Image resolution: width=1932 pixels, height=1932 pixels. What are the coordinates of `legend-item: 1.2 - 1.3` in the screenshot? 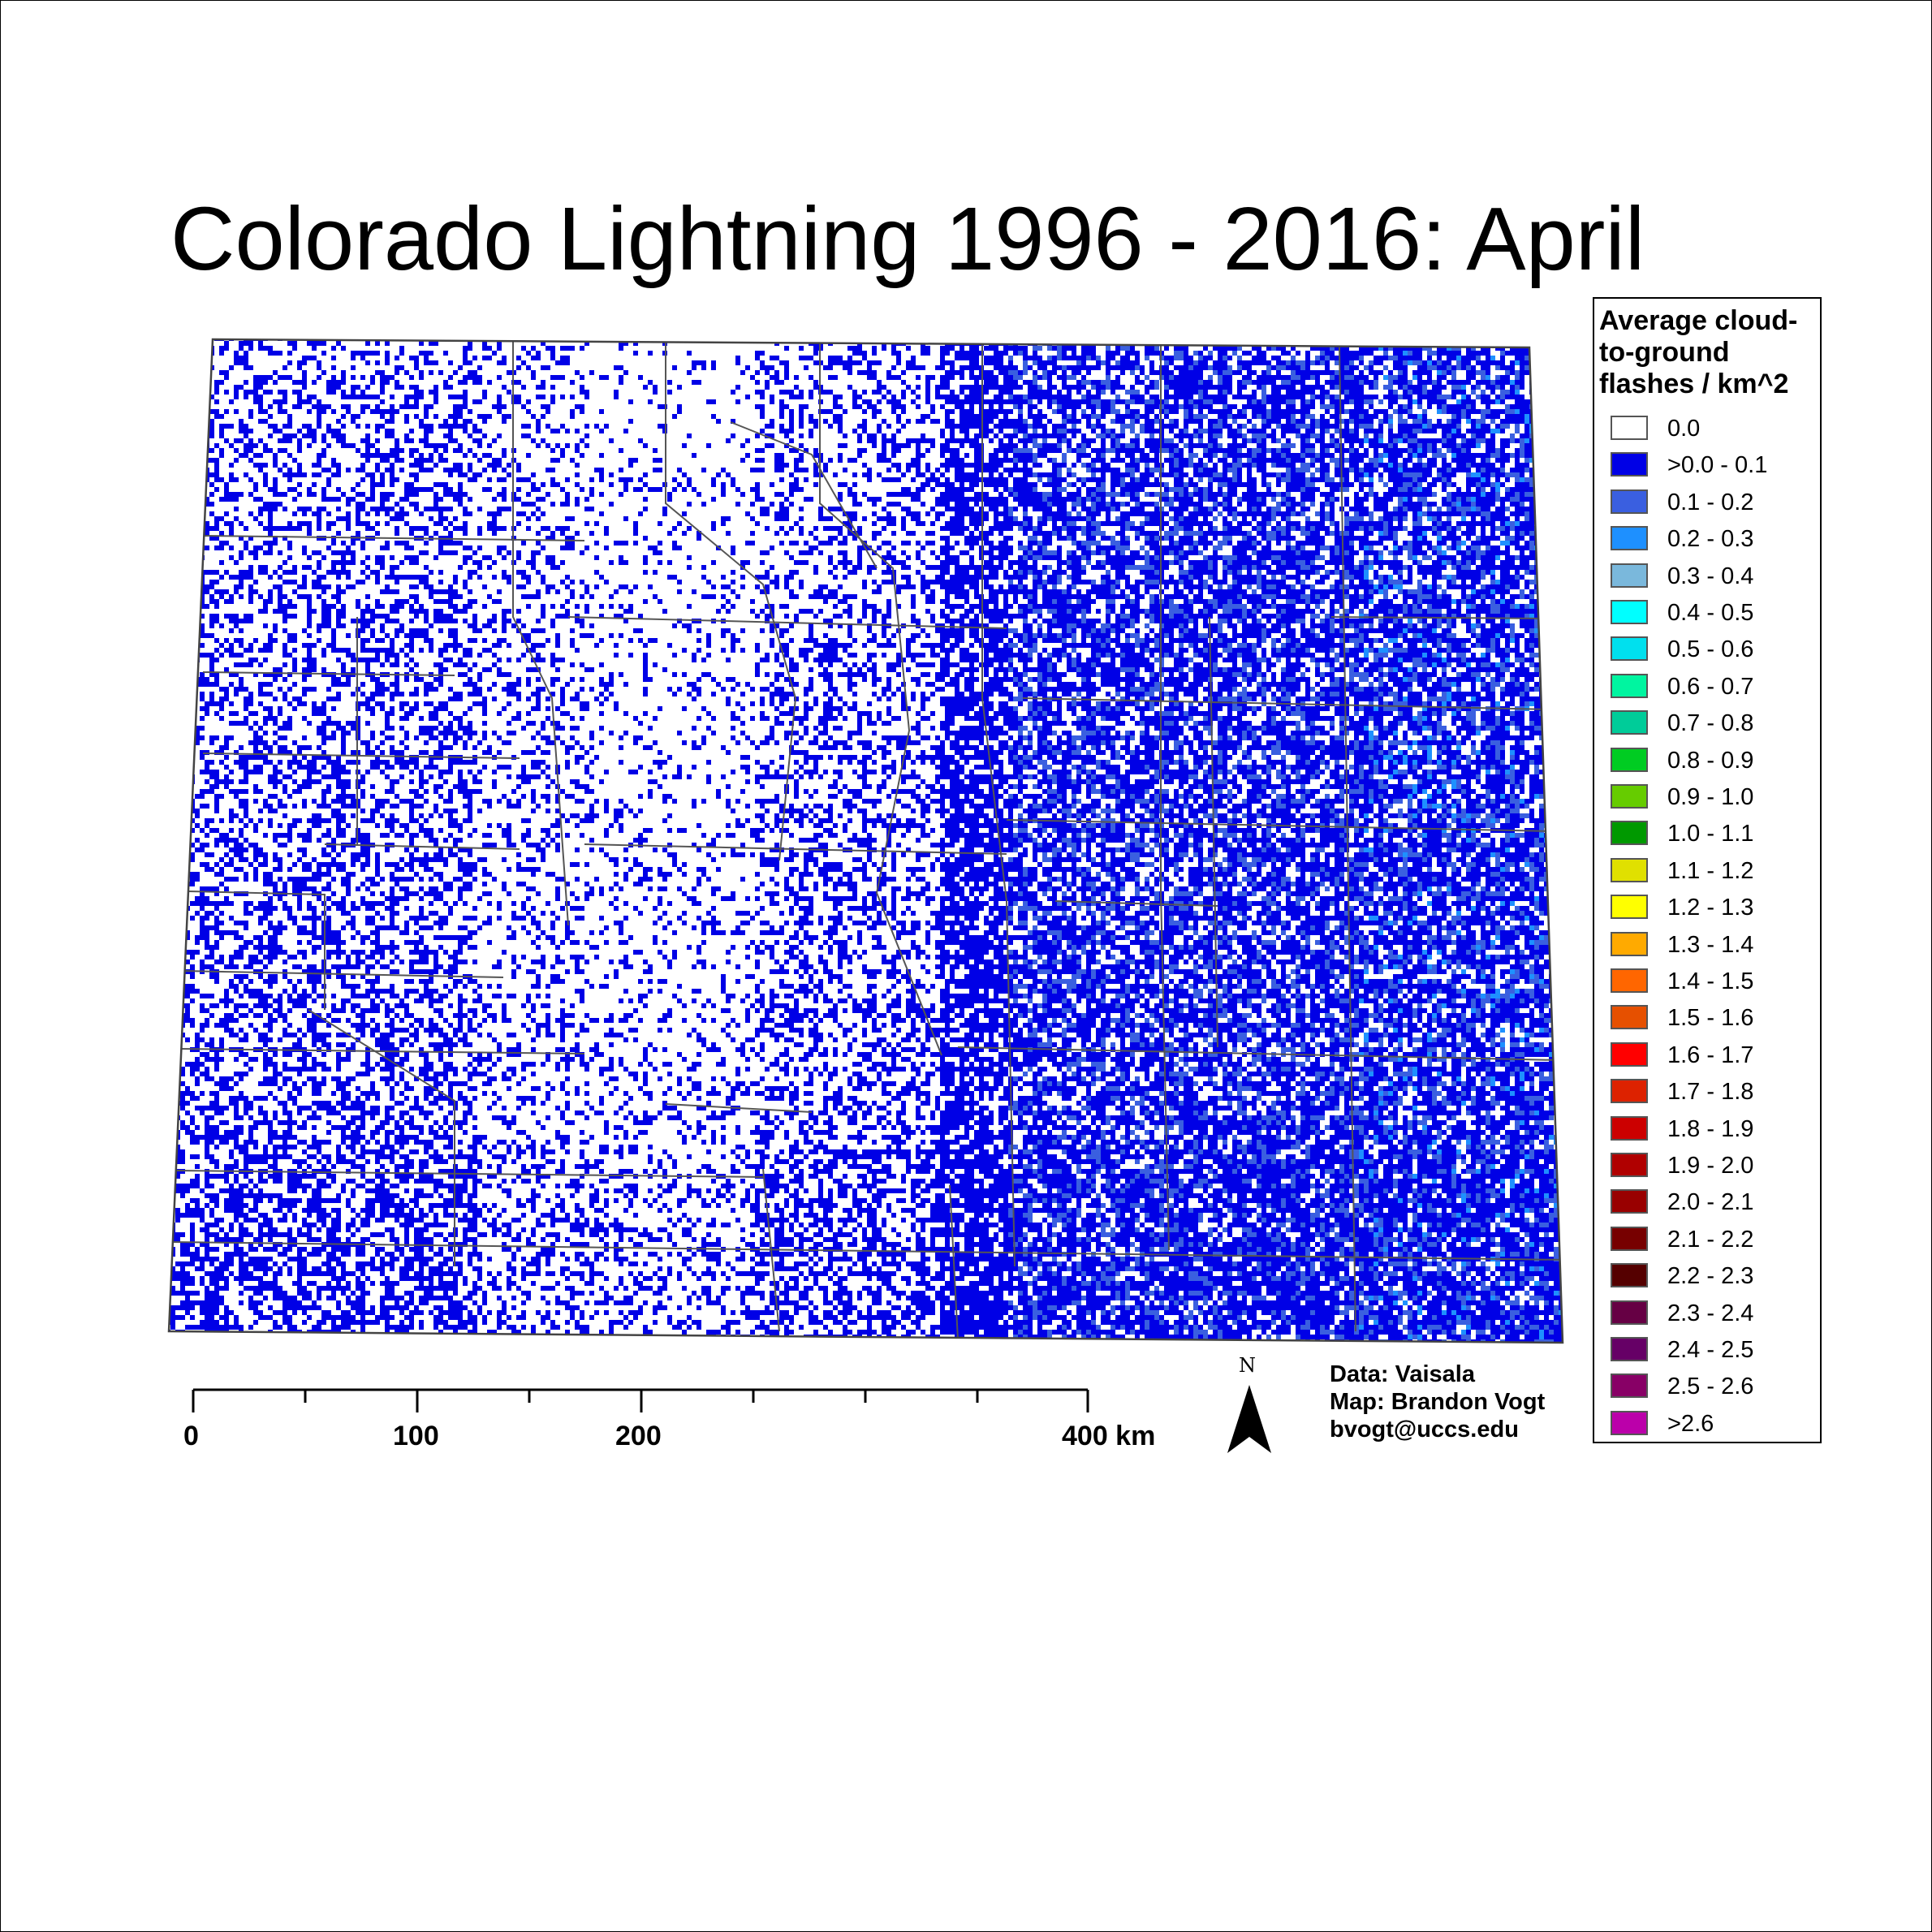 It's located at (1708, 908).